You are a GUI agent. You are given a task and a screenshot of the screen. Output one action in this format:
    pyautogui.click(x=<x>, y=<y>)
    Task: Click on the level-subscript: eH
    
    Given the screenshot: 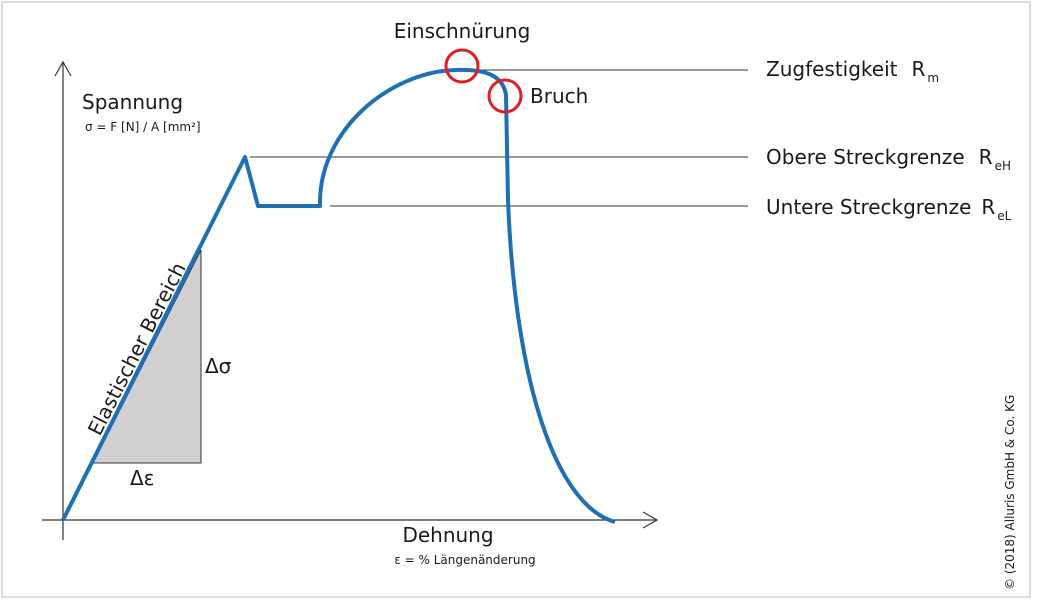 What is the action you would take?
    pyautogui.click(x=1003, y=166)
    